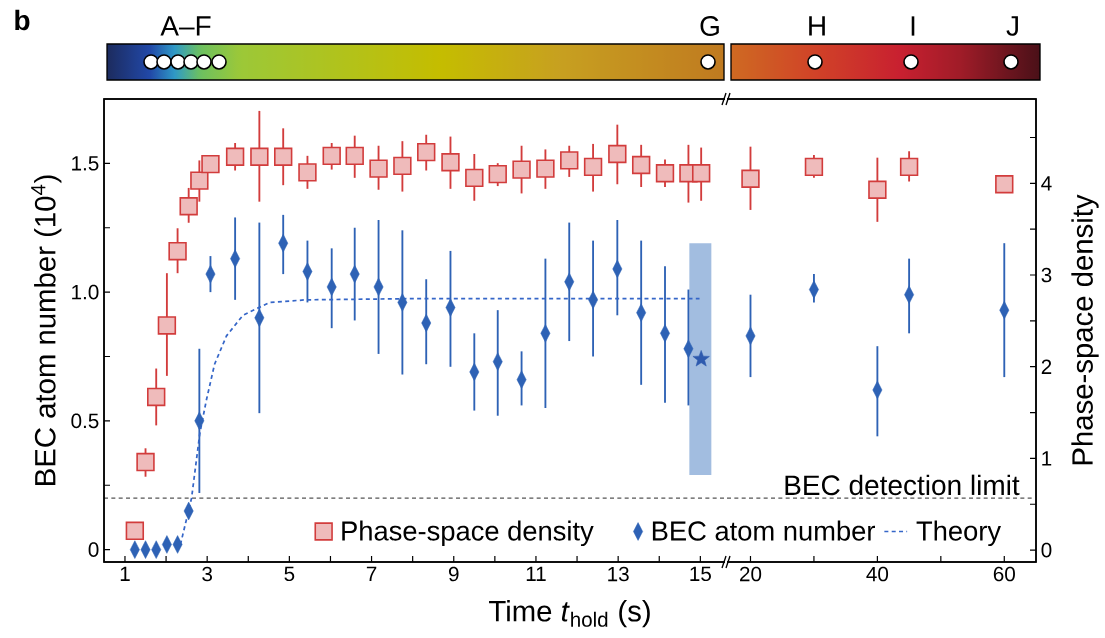  I want to click on x-tick-label: 15, so click(700, 574).